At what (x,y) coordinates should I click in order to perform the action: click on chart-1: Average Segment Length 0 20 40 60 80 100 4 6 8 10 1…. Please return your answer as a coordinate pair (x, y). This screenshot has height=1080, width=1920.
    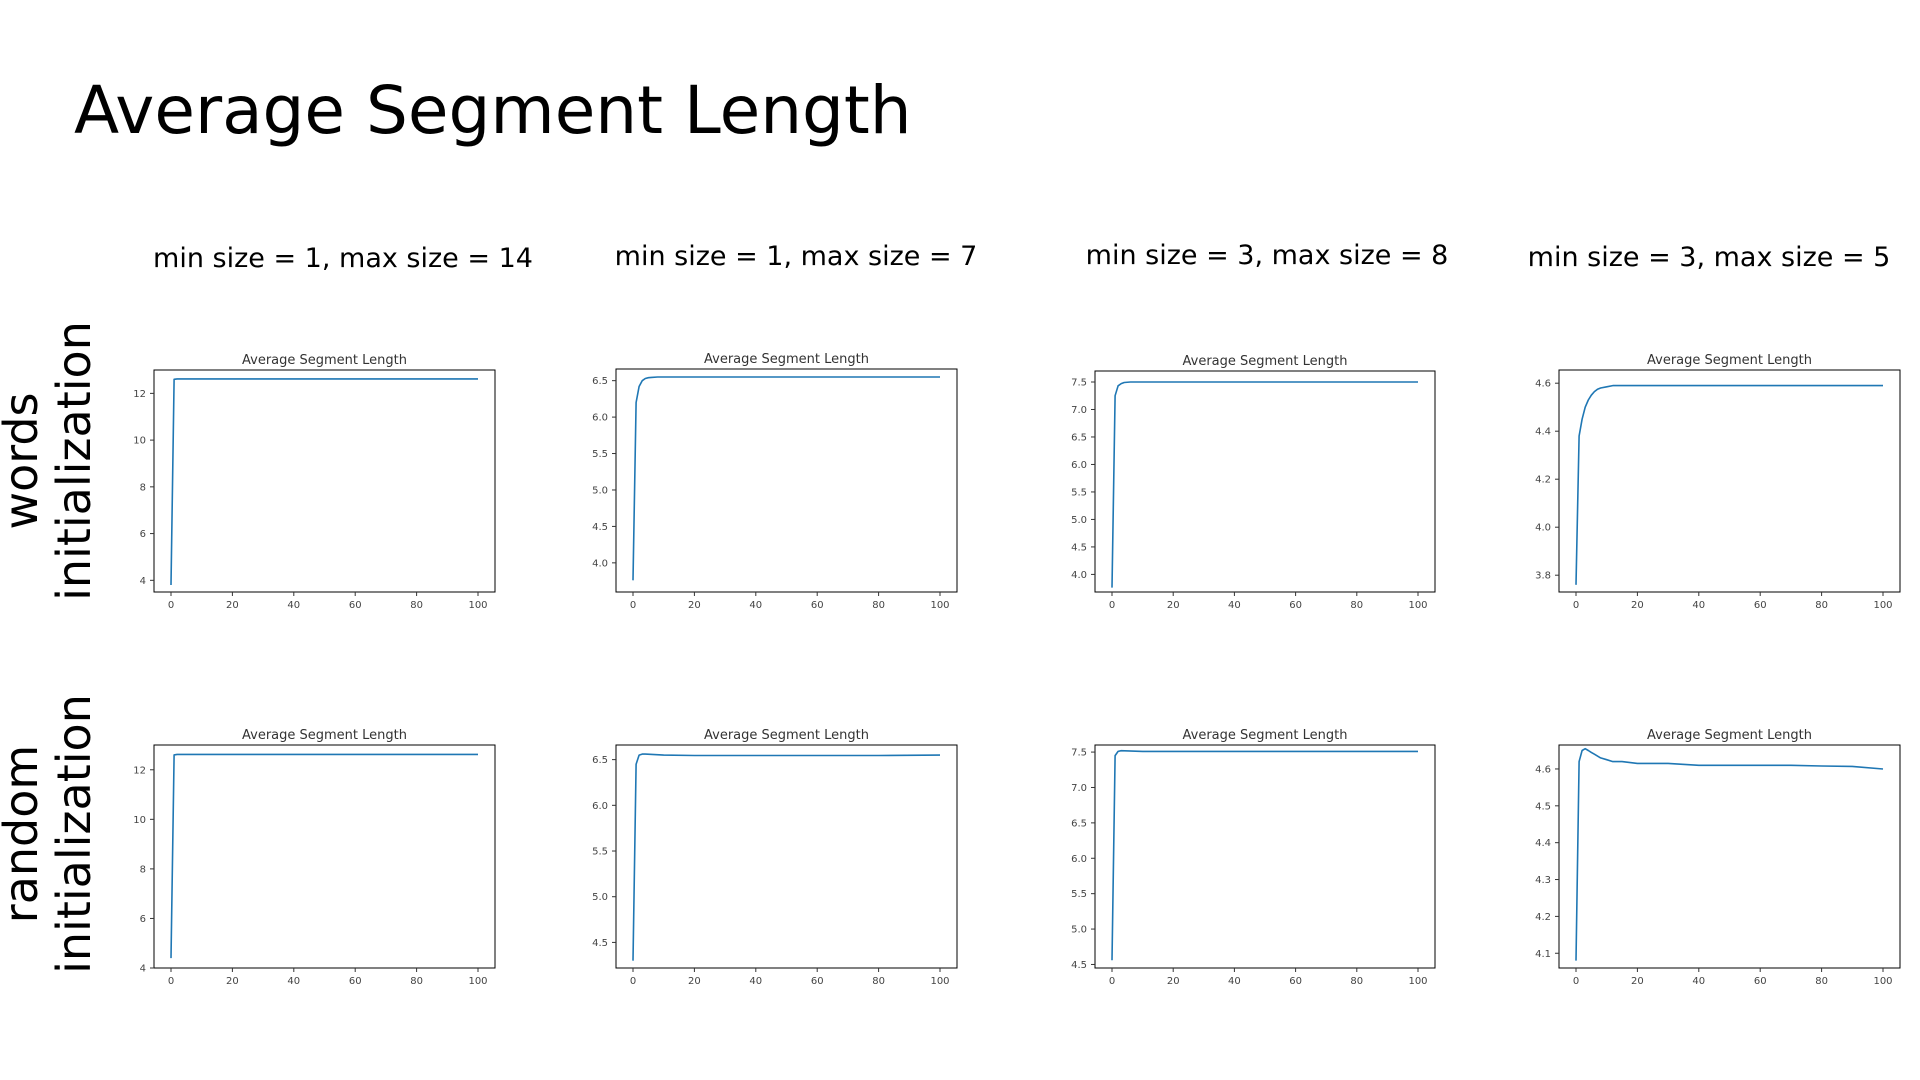
    Looking at the image, I should click on (314, 482).